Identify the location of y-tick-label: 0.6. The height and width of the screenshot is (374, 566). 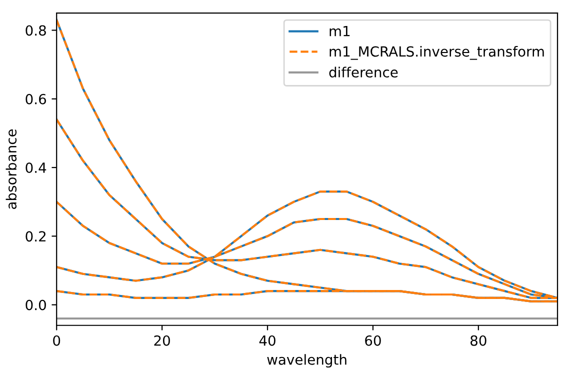
(36, 99).